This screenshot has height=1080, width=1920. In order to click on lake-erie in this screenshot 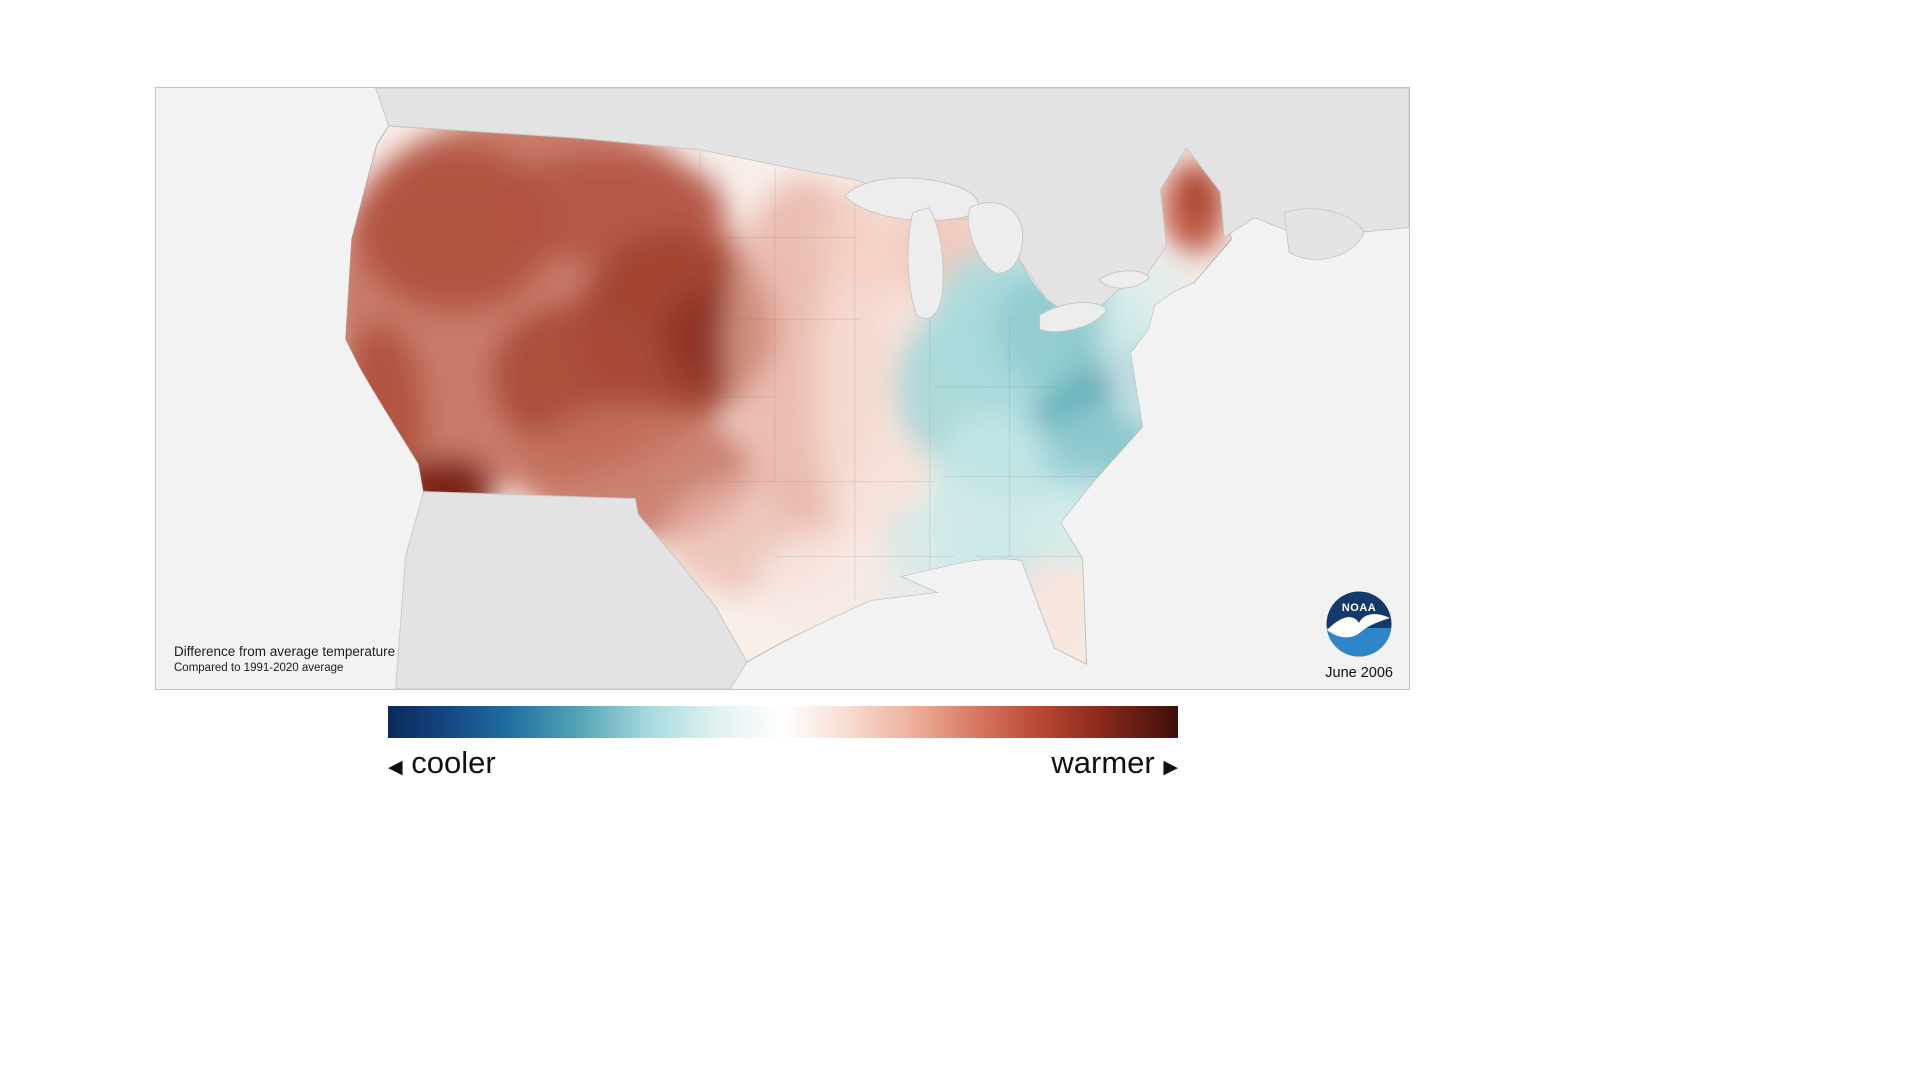, I will do `click(1073, 317)`.